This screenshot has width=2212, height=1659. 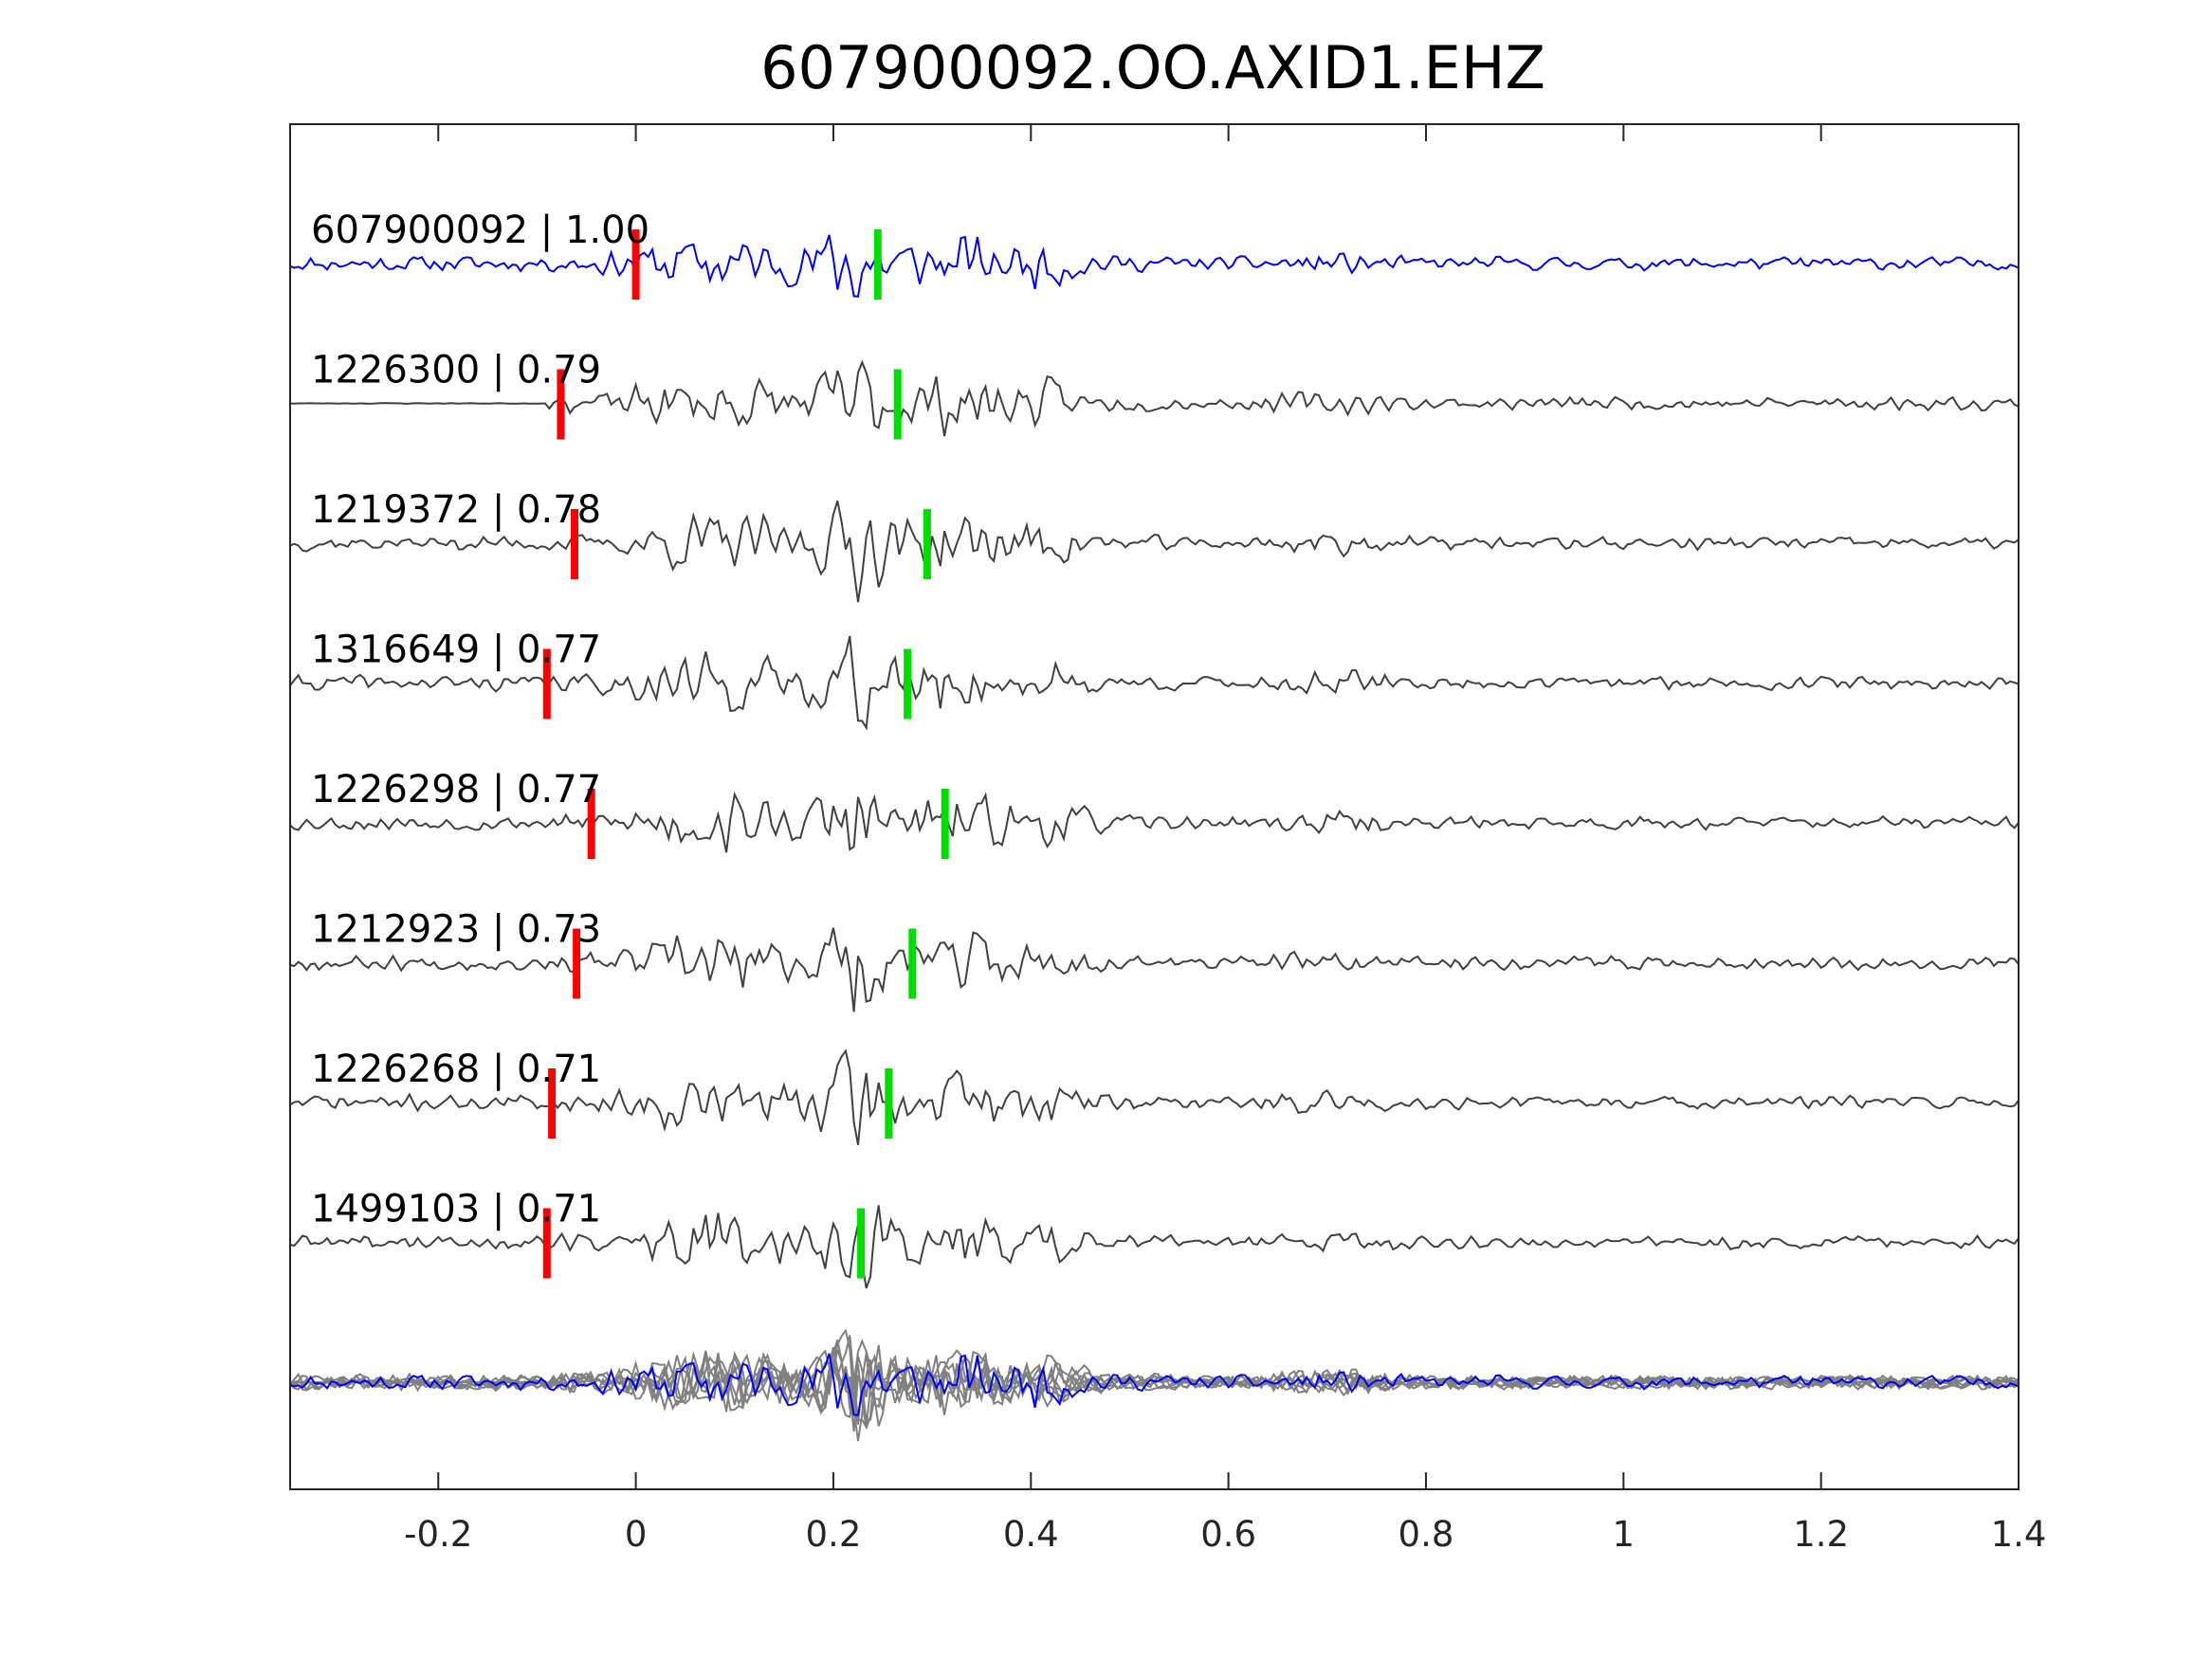 What do you see at coordinates (456, 370) in the screenshot?
I see `trace-label-1226300: 1226300 | 0.79` at bounding box center [456, 370].